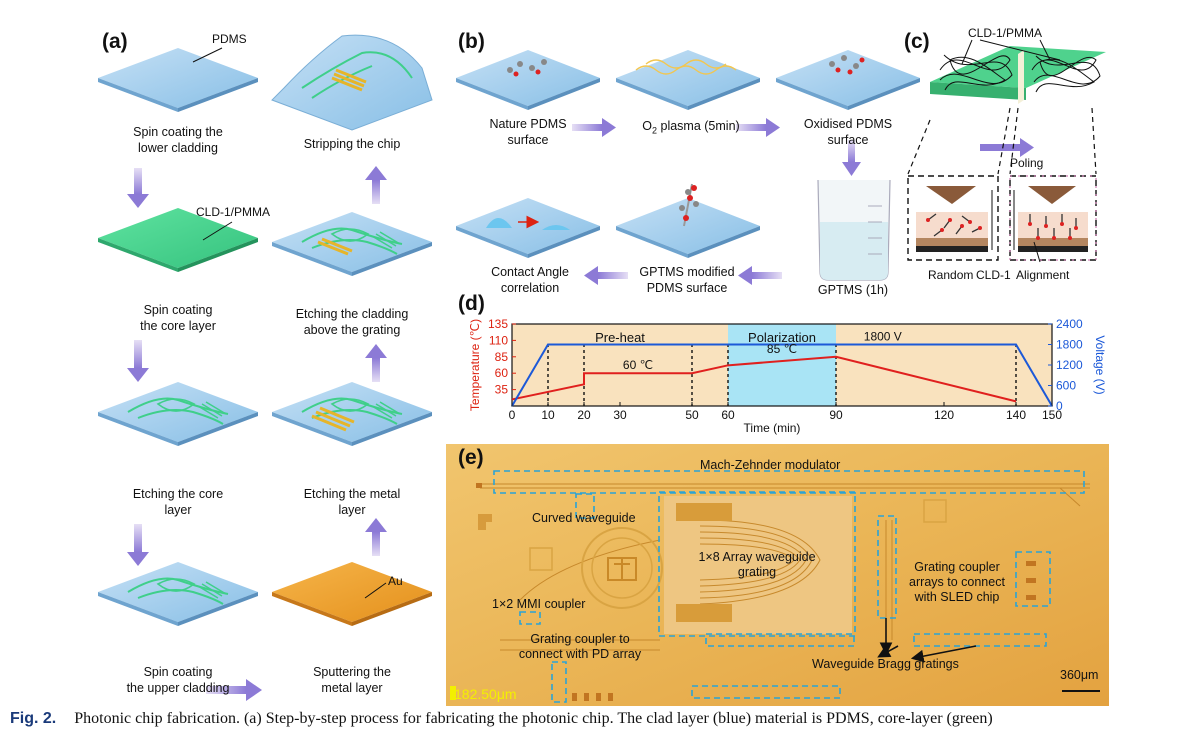  I want to click on x-tick-label-4: 50, so click(692, 415).